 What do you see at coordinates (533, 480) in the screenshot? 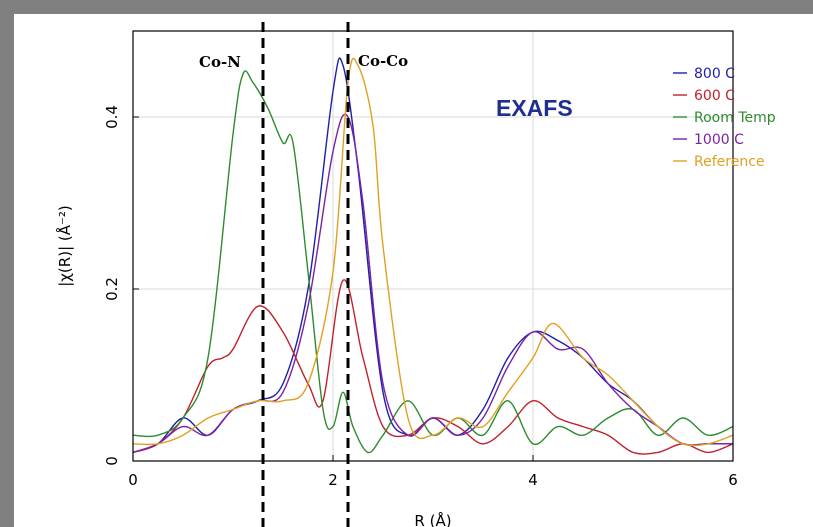
I see `x-tick-label: 4` at bounding box center [533, 480].